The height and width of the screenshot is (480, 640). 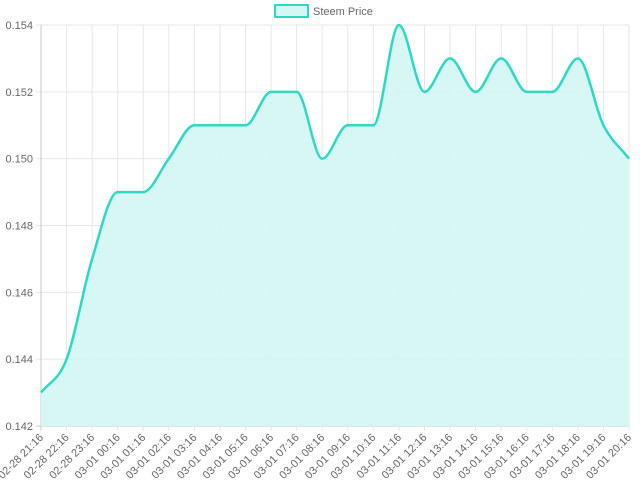 What do you see at coordinates (19, 360) in the screenshot?
I see `y-tick-label: 0.144` at bounding box center [19, 360].